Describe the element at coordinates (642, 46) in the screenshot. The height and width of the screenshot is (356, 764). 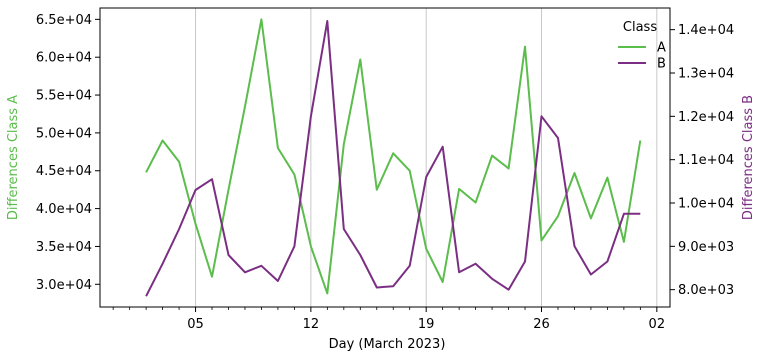
I see `legend: Class AB` at that location.